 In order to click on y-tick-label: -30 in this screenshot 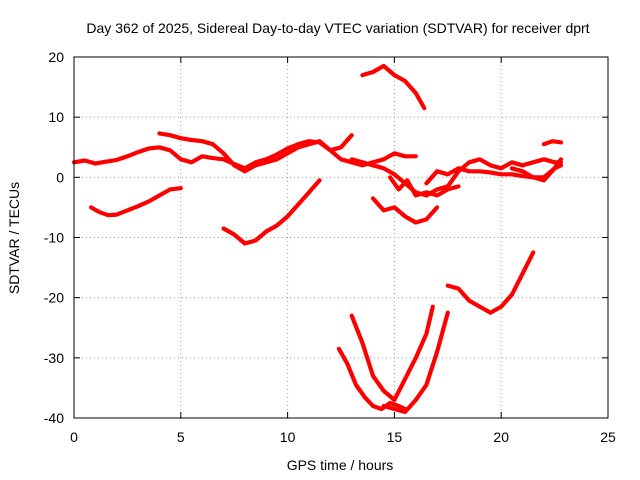, I will do `click(54, 358)`.